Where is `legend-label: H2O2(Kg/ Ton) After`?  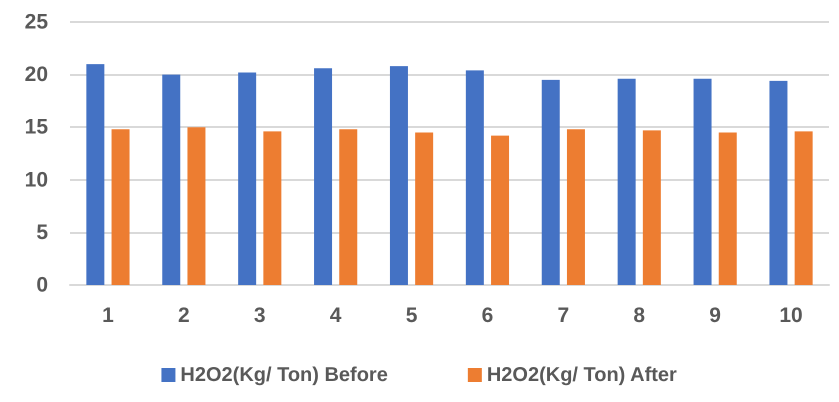
legend-label: H2O2(Kg/ Ton) After is located at coordinates (582, 375).